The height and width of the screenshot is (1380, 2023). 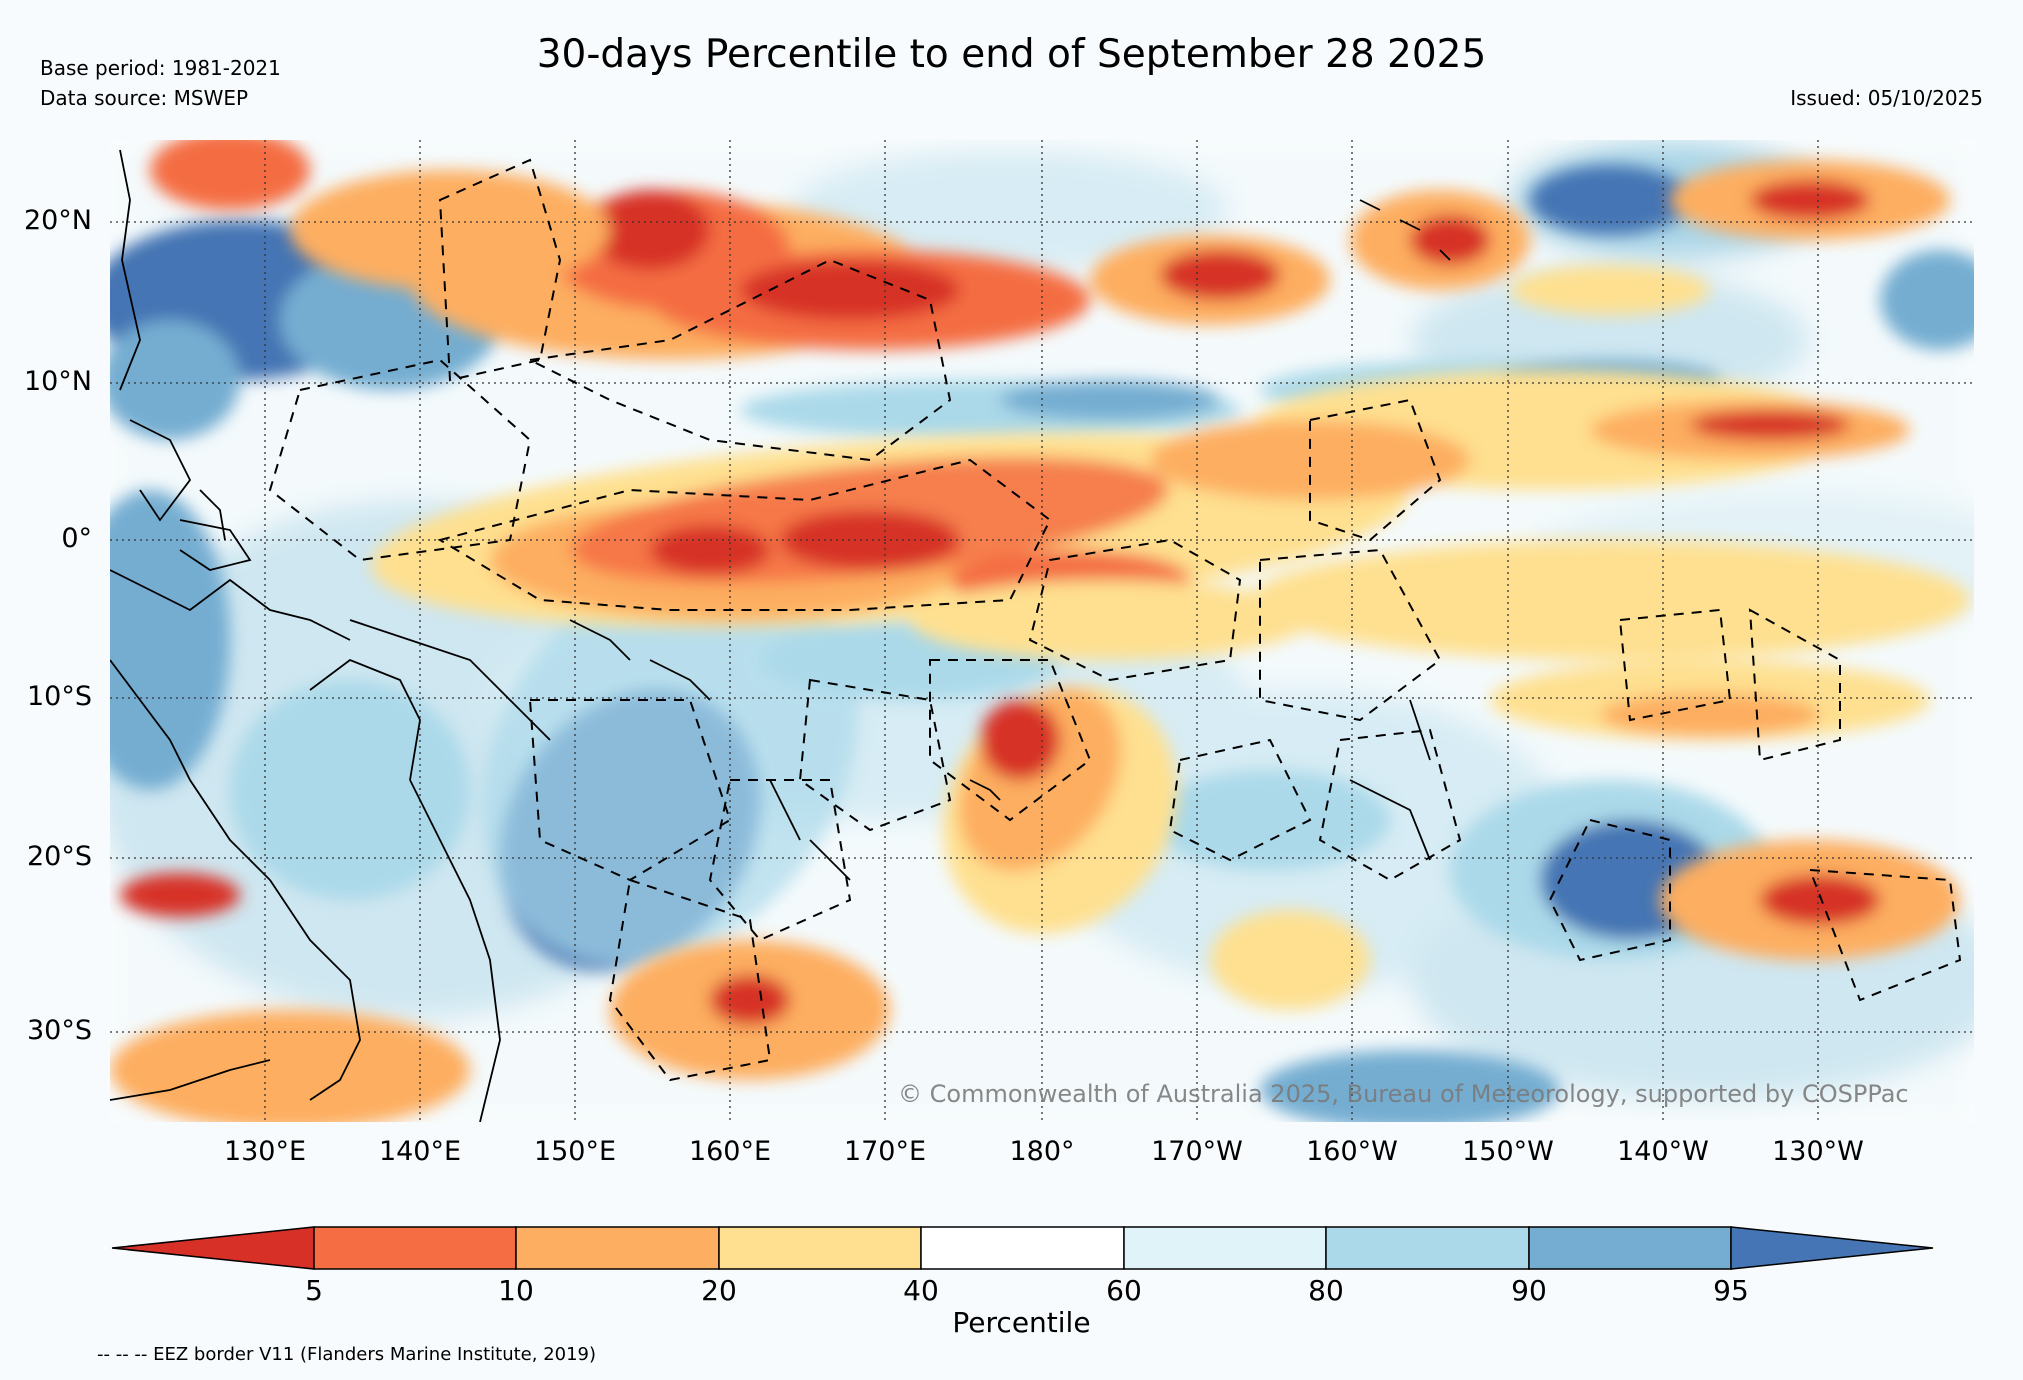 What do you see at coordinates (160, 68) in the screenshot?
I see `base-period-label: Base period: 1981-2021` at bounding box center [160, 68].